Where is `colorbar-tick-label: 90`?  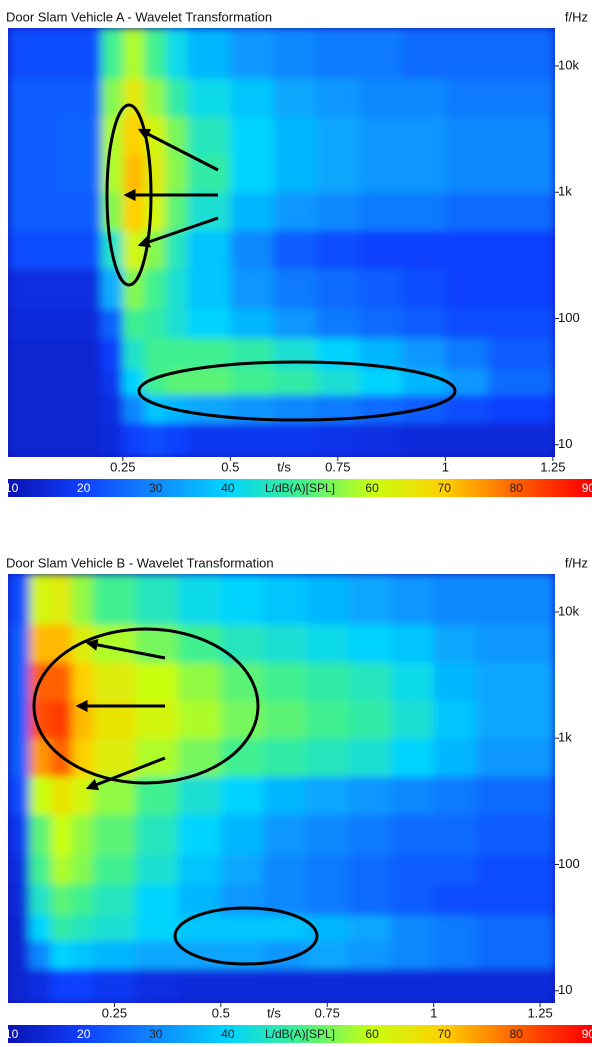 colorbar-tick-label: 90 is located at coordinates (587, 488).